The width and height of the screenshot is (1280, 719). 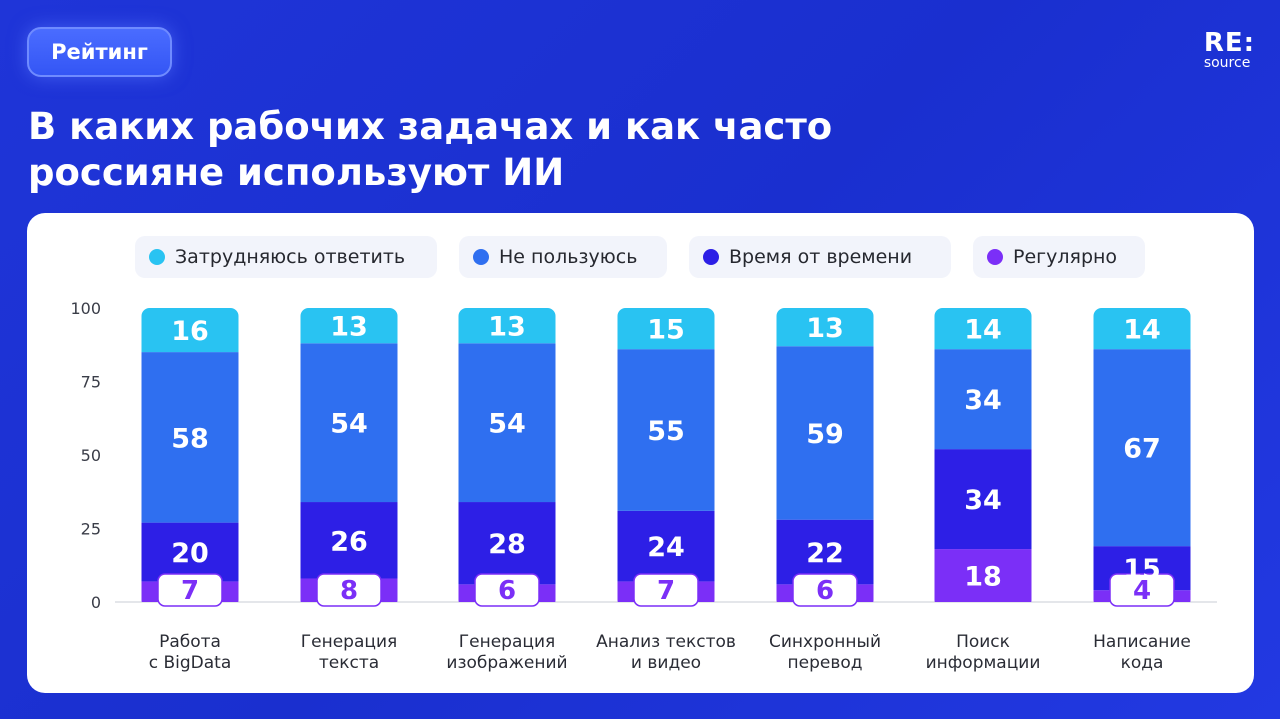 What do you see at coordinates (568, 257) in the screenshot?
I see `legend-label: Не пользуюсь` at bounding box center [568, 257].